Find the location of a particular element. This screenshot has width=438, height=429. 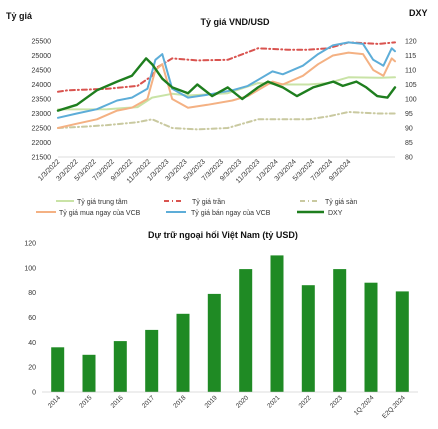

reserves-x-tick-label: 2017 is located at coordinates (148, 401).